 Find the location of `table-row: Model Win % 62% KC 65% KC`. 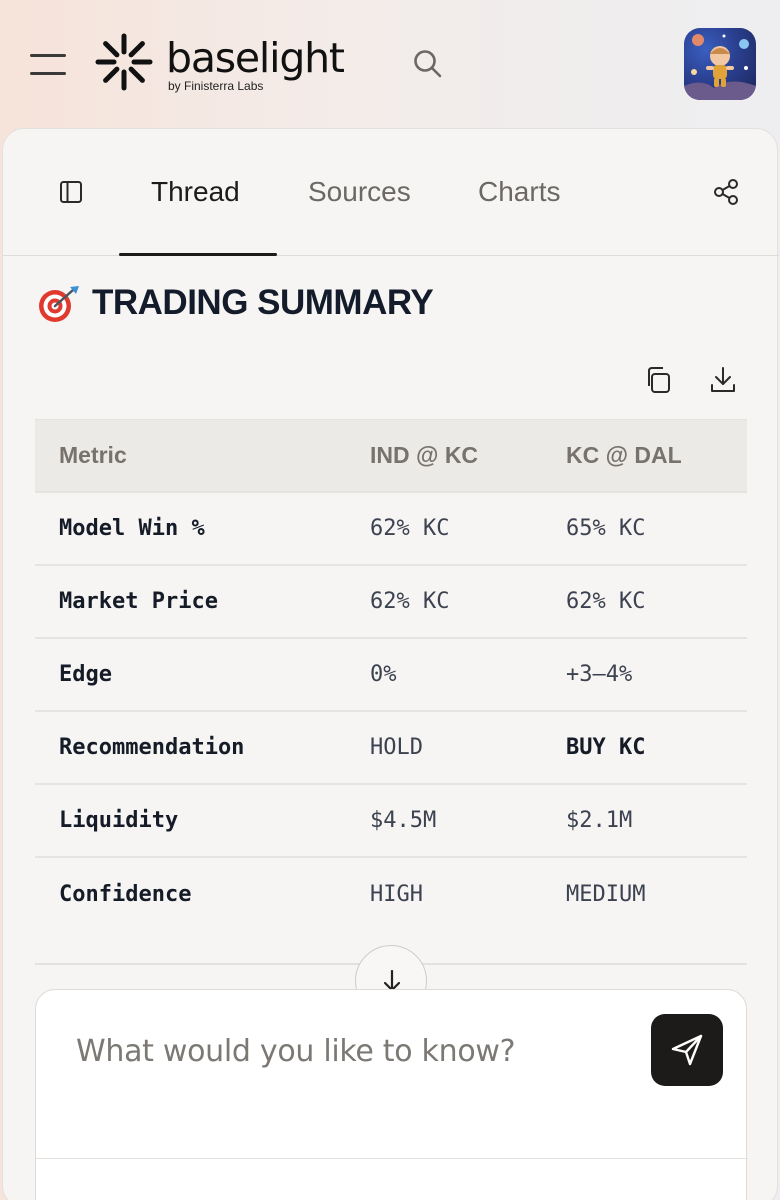

table-row: Model Win % 62% KC 65% KC is located at coordinates (391, 529).